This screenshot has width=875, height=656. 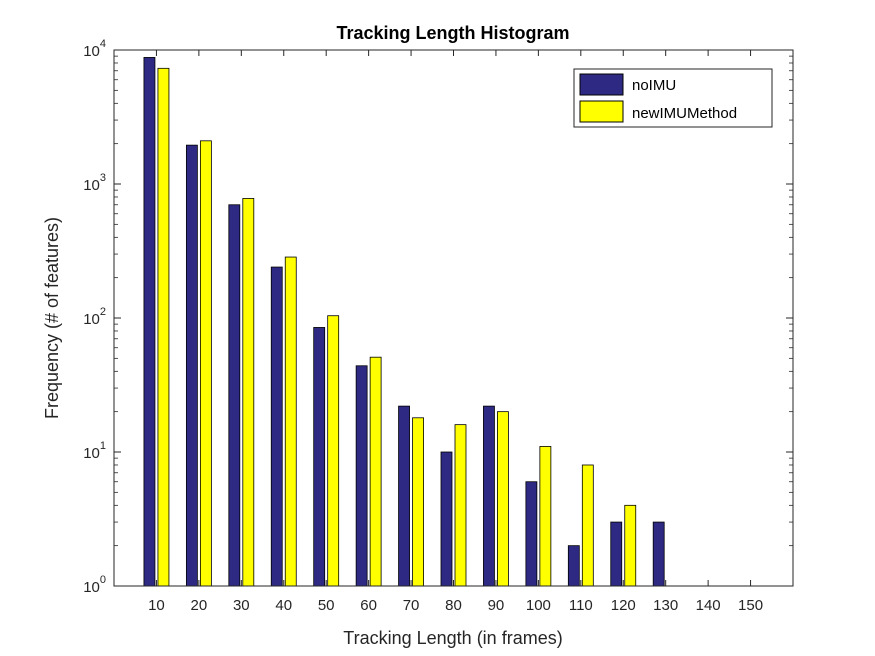 I want to click on x-tick-label: 100, so click(x=538, y=605).